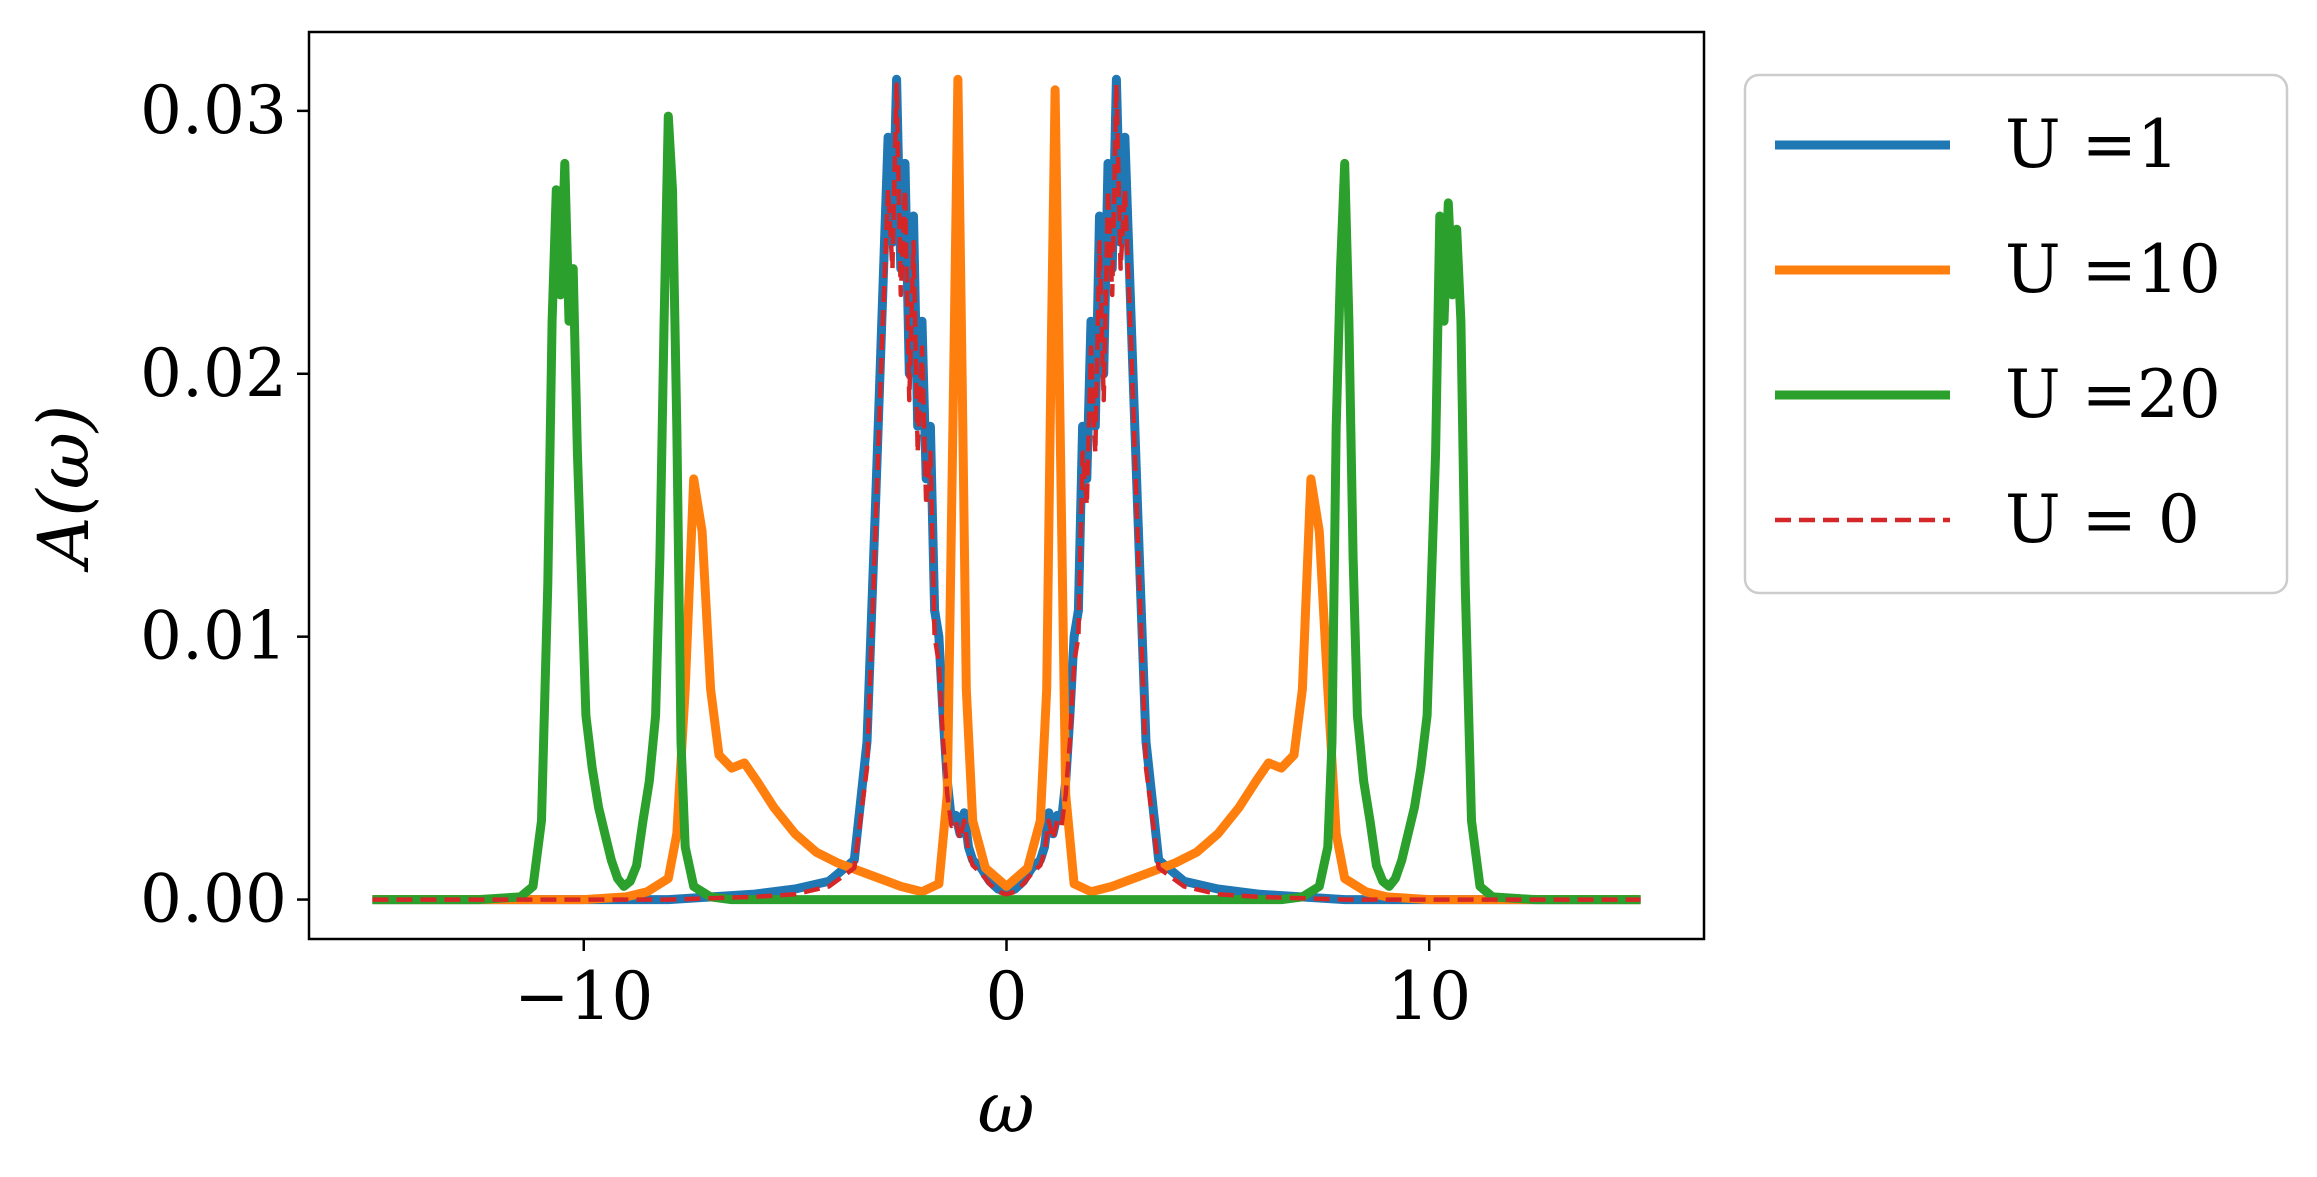 The image size is (2317, 1177). I want to click on x-tick-label: −10, so click(583, 996).